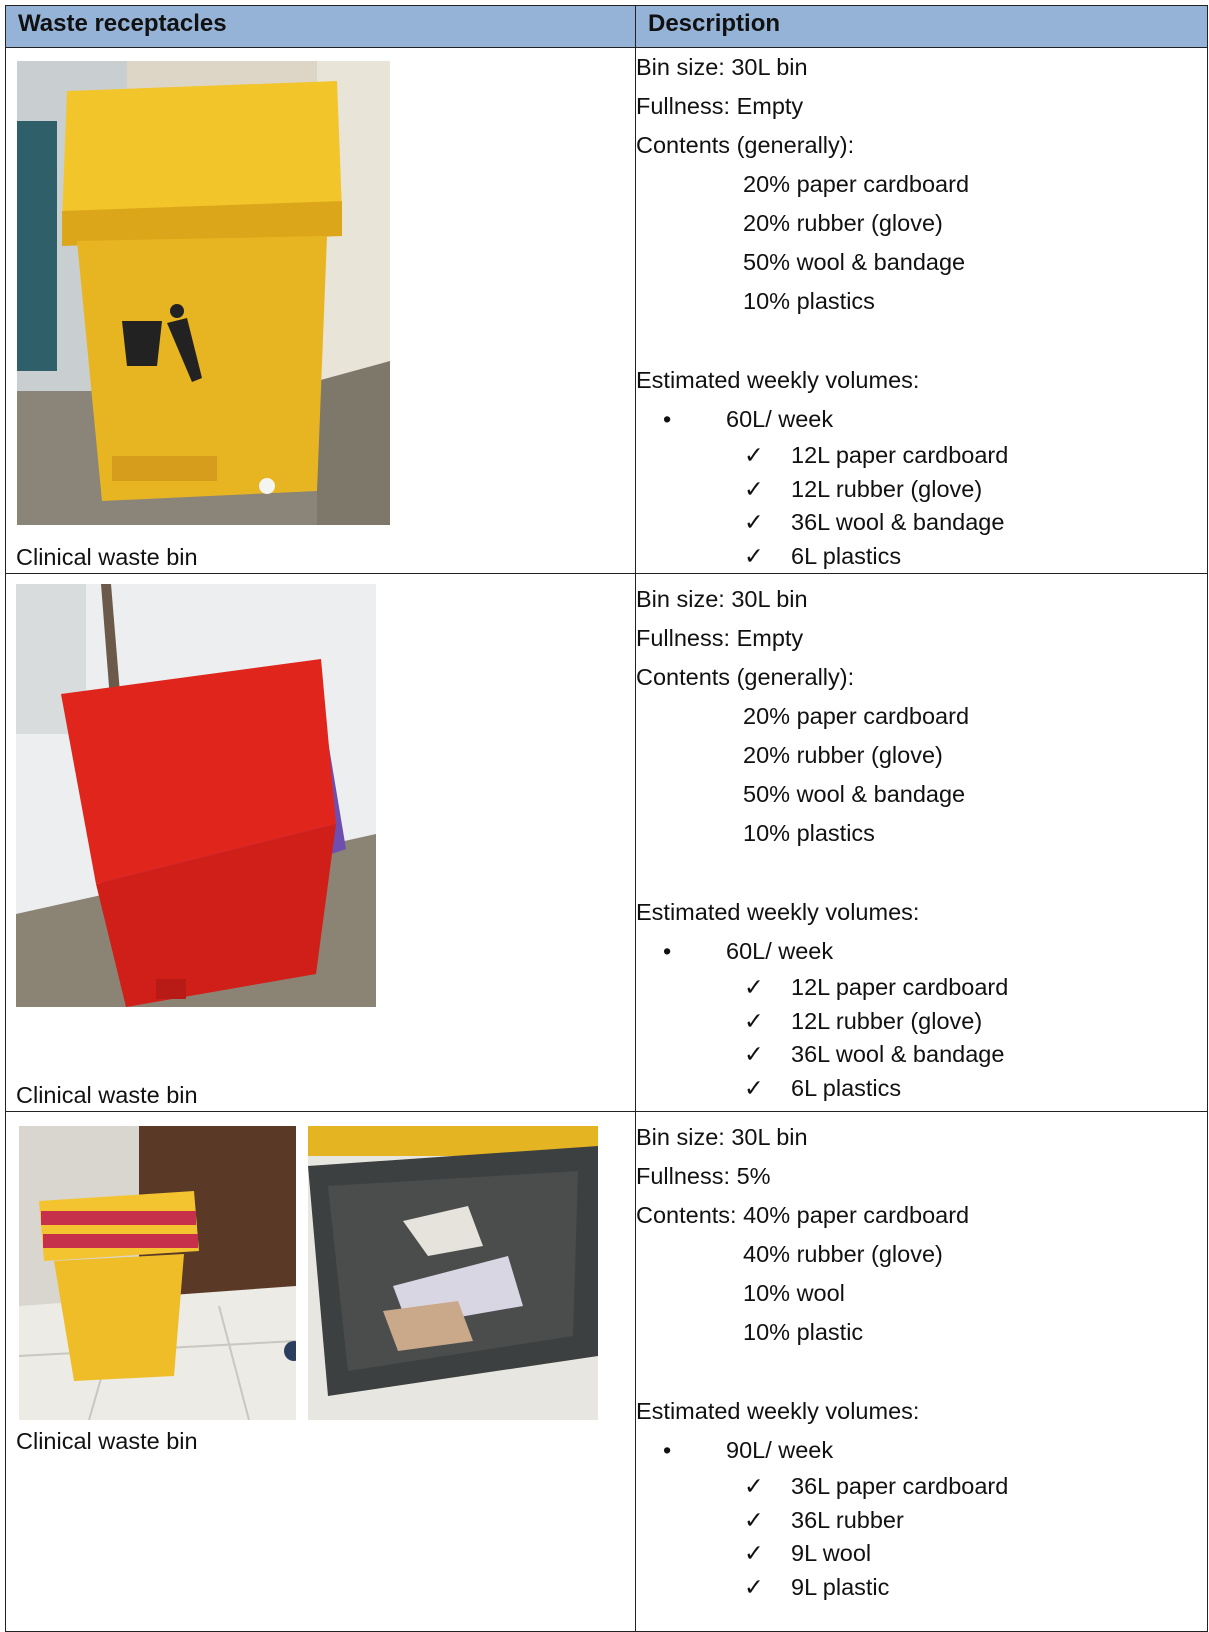  I want to click on bin-contents-photo, so click(453, 1273).